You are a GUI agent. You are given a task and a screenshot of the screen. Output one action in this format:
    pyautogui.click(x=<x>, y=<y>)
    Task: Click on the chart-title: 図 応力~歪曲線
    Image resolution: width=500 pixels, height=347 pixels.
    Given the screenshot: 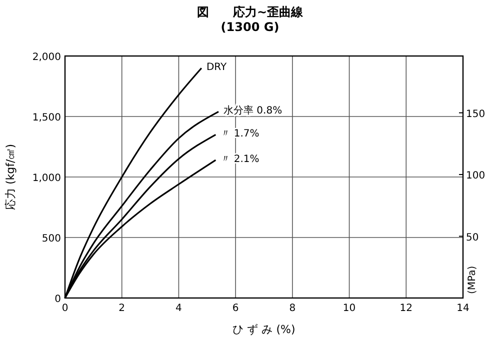 What is the action you would take?
    pyautogui.click(x=250, y=12)
    